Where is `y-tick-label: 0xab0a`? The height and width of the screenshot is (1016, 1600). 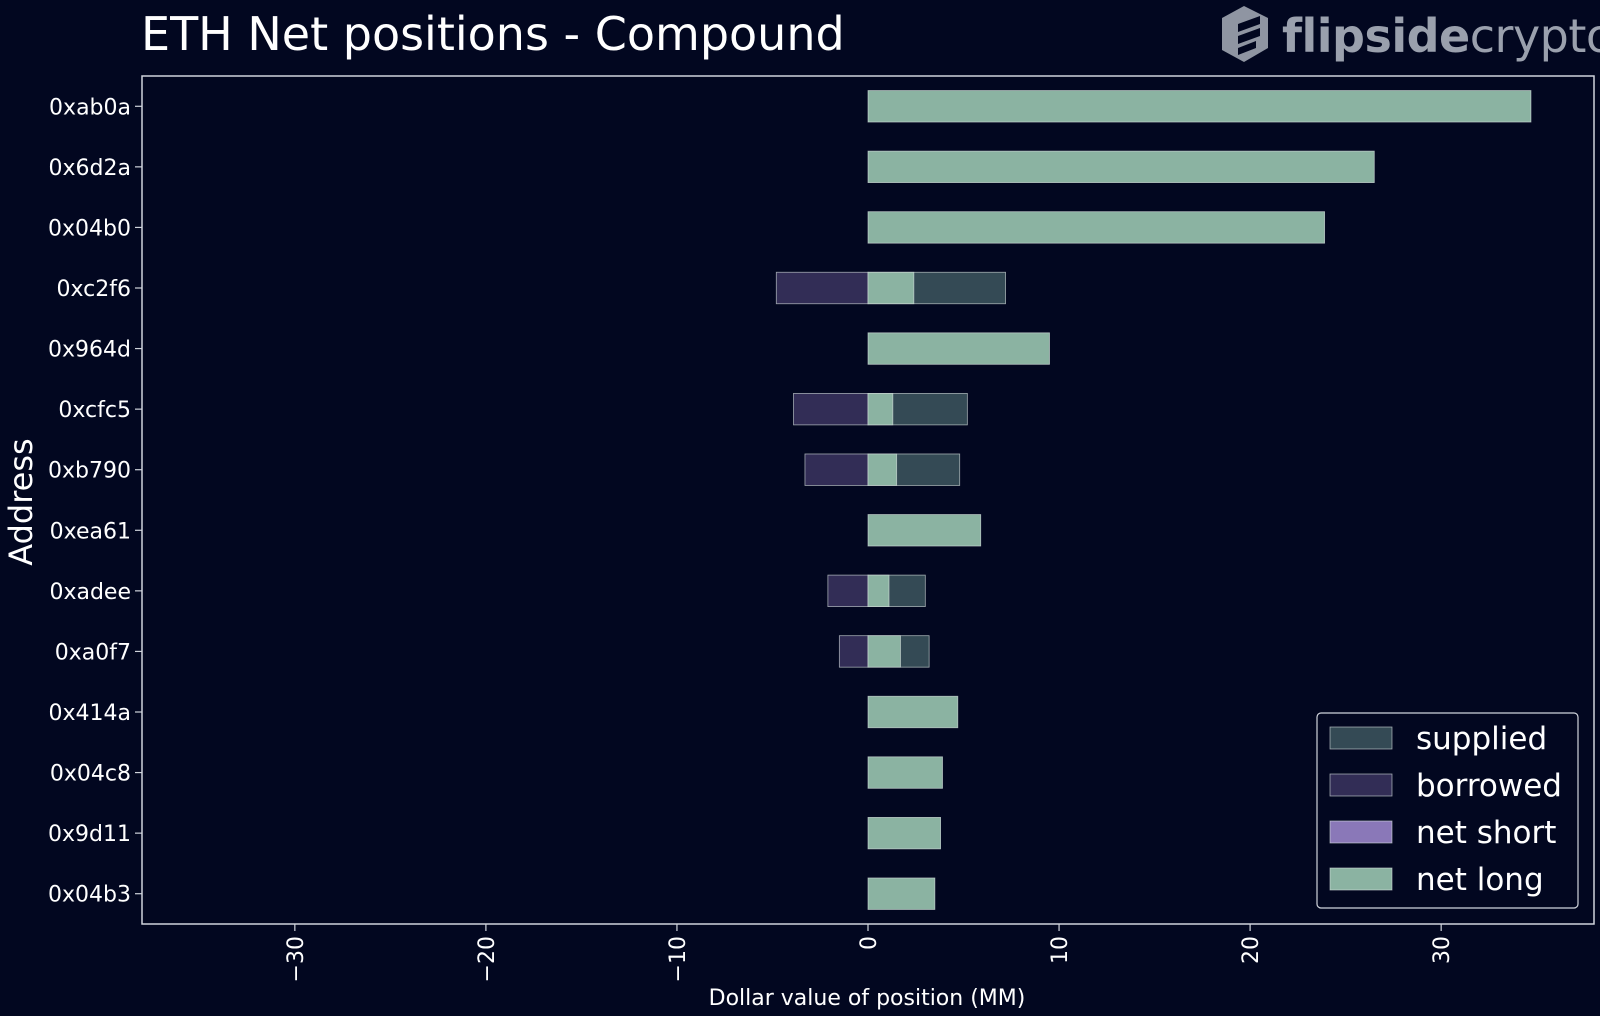
y-tick-label: 0xab0a is located at coordinates (90, 107).